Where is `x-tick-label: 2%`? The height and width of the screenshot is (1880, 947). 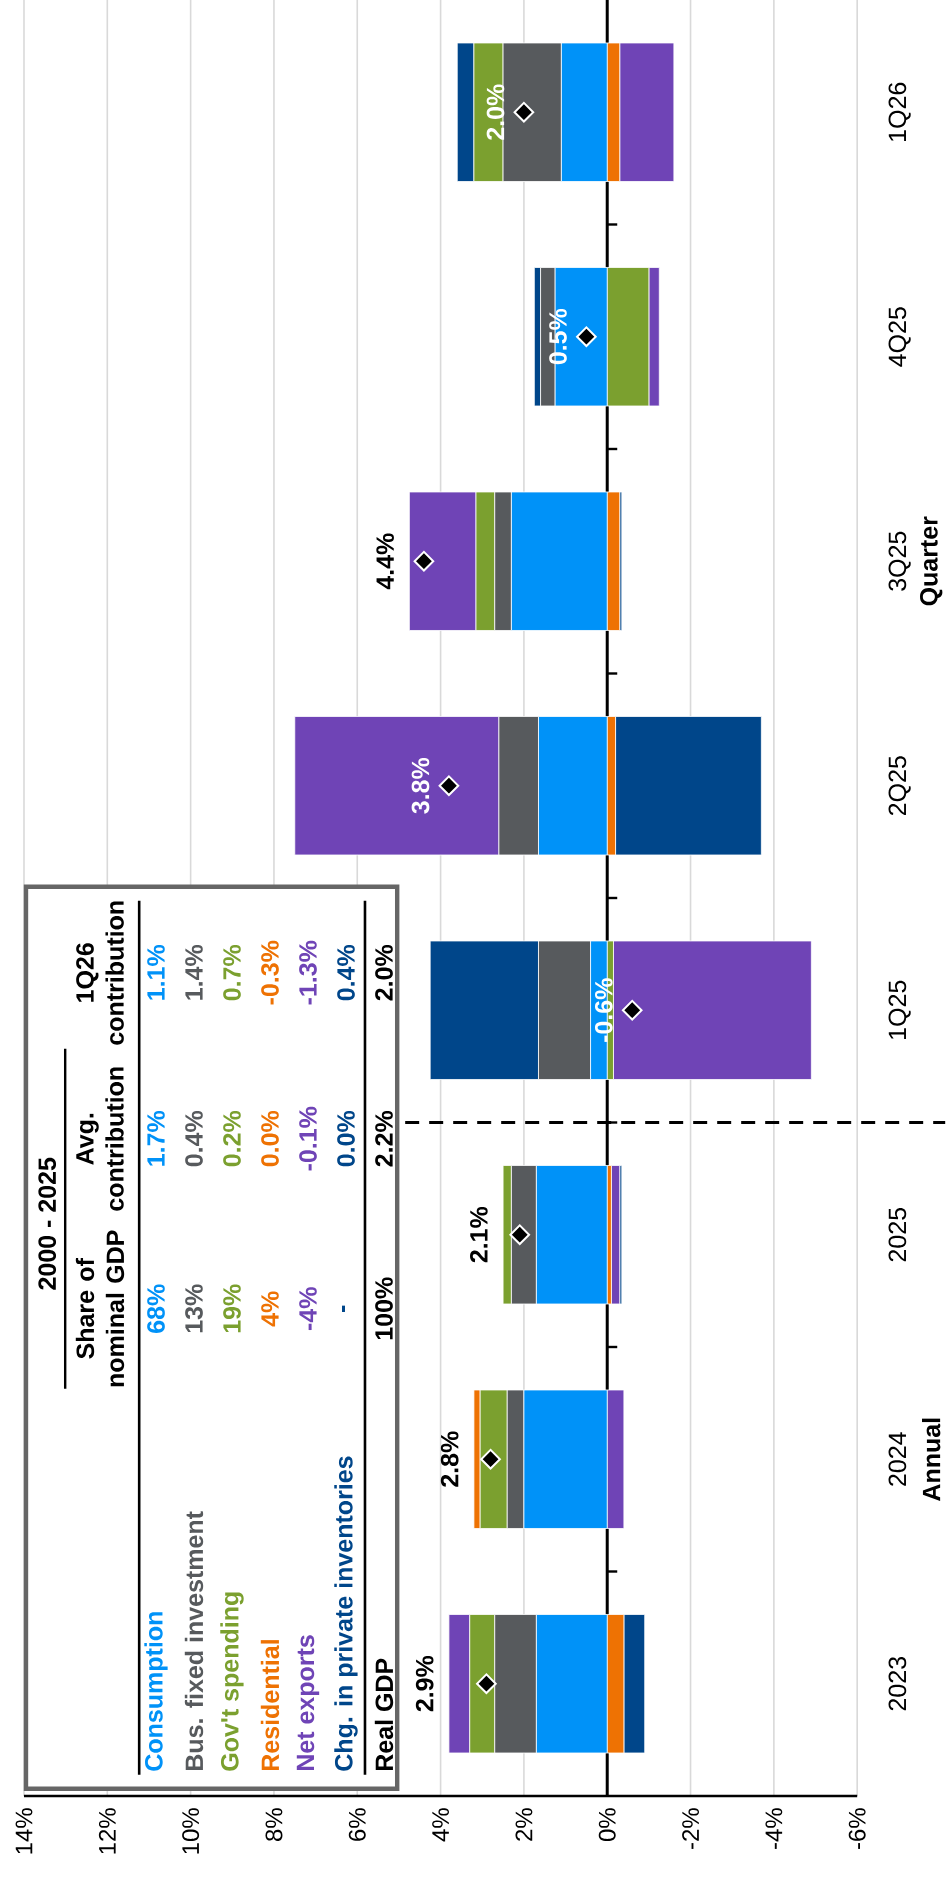
x-tick-label: 2% is located at coordinates (524, 1824).